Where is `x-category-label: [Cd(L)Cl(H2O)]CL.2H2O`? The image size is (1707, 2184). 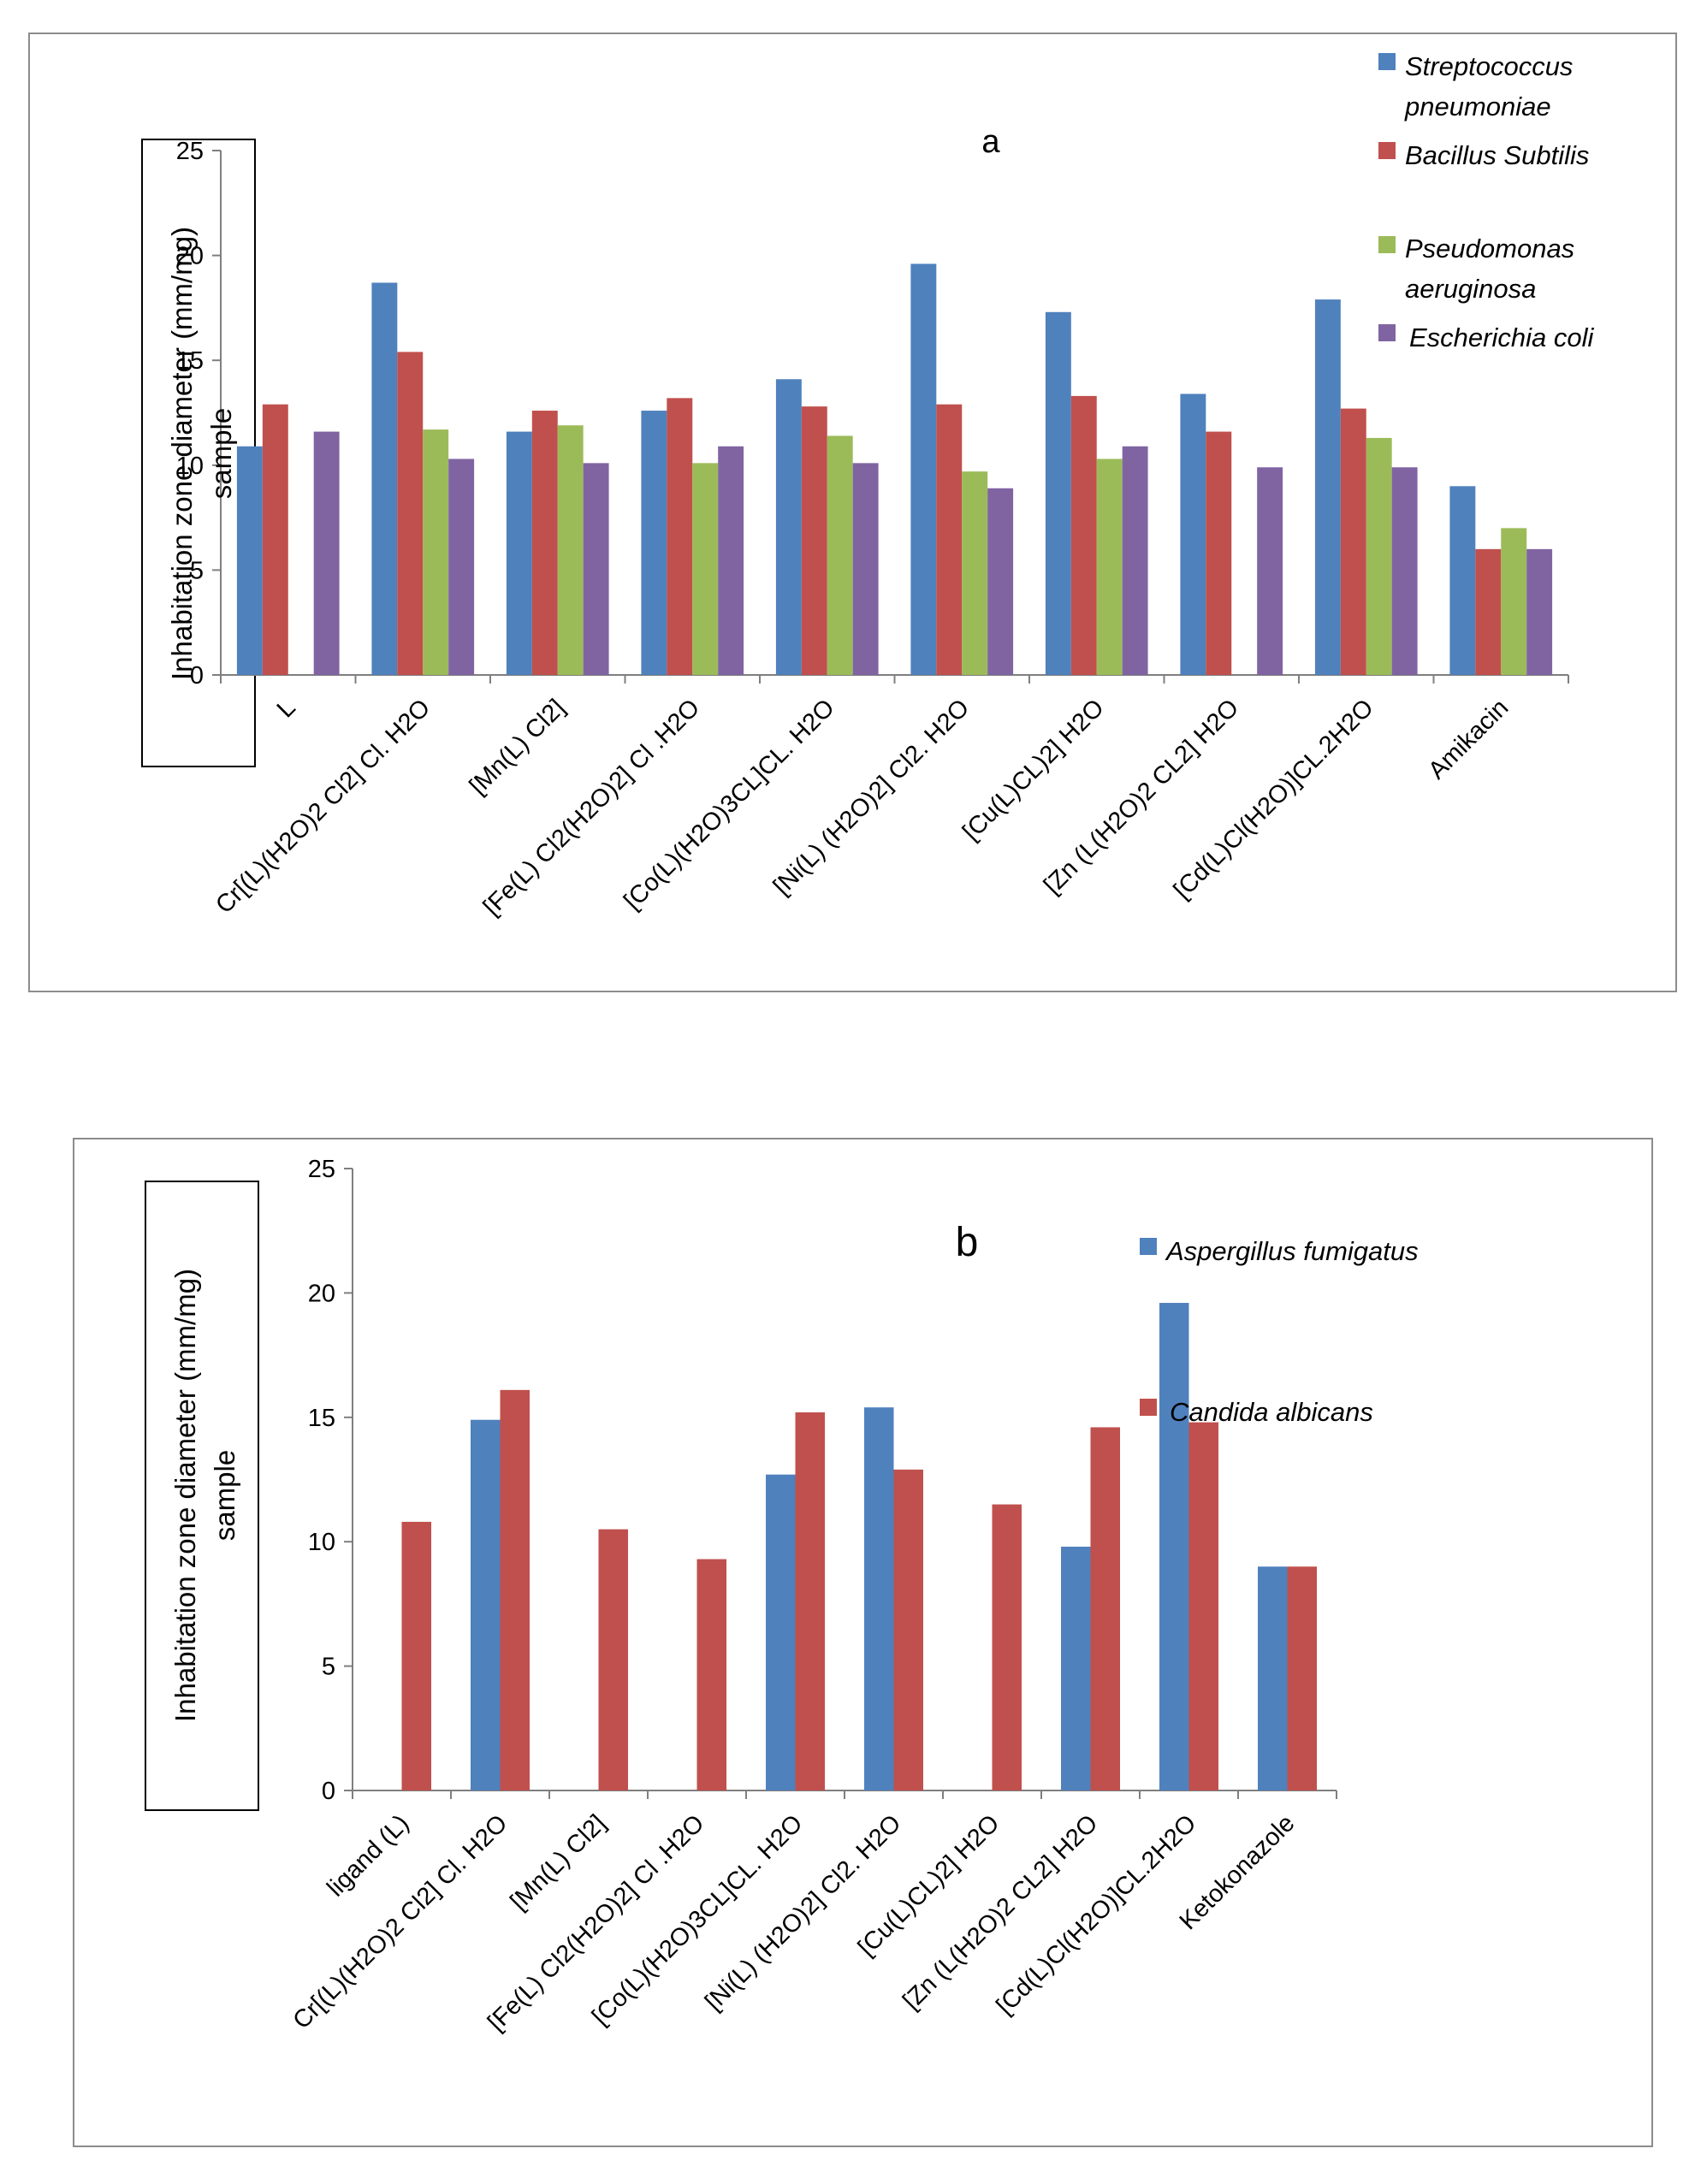 x-category-label: [Cd(L)Cl(H2O)]CL.2H2O is located at coordinates (1096, 1914).